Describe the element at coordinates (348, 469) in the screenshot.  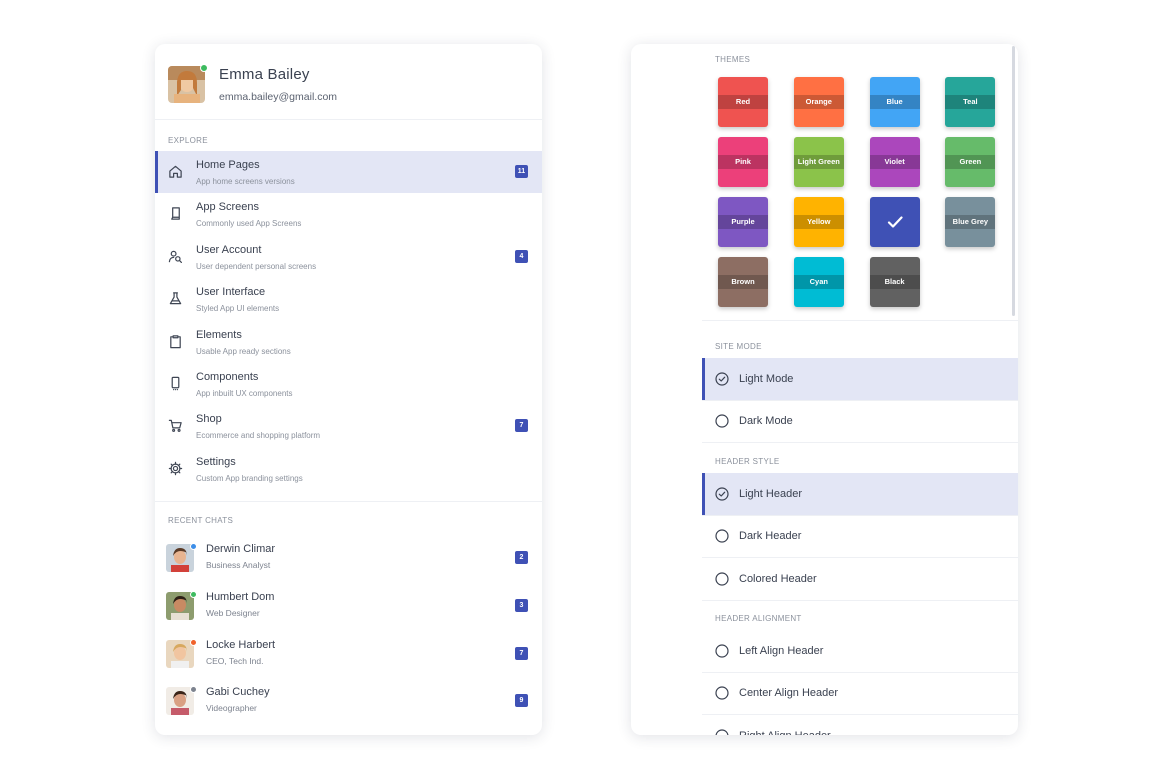
I see `nav-item-settings: Settings Custom App branding settings` at that location.